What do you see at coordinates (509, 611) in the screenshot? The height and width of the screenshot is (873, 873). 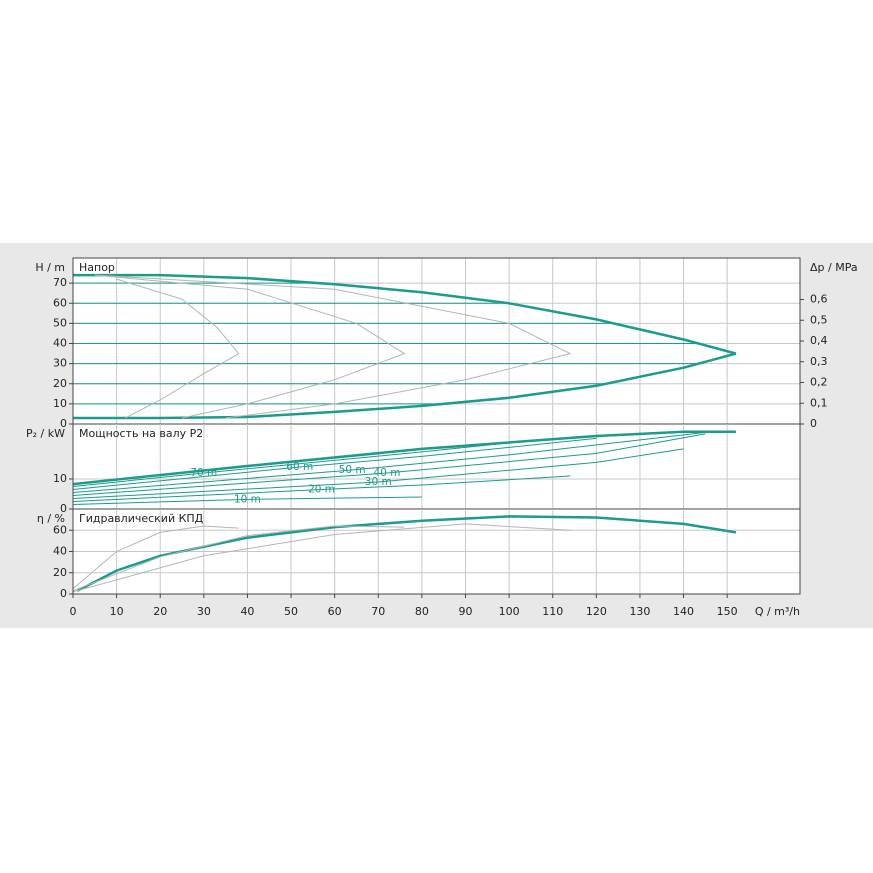 I see `x-tick-label: 100` at bounding box center [509, 611].